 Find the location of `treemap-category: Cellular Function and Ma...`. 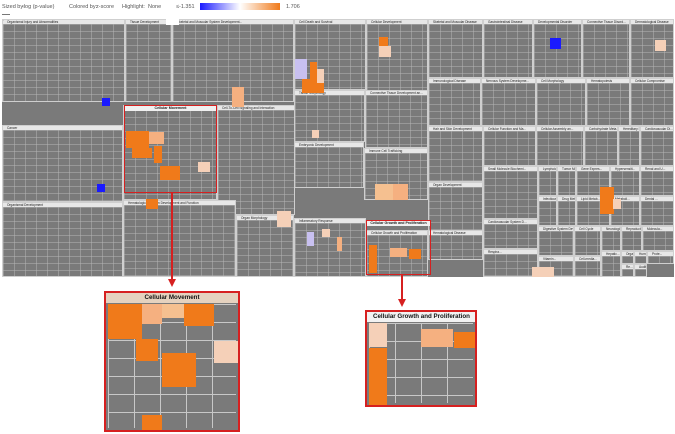

treemap-category: Cellular Function and Ma... is located at coordinates (509, 146).